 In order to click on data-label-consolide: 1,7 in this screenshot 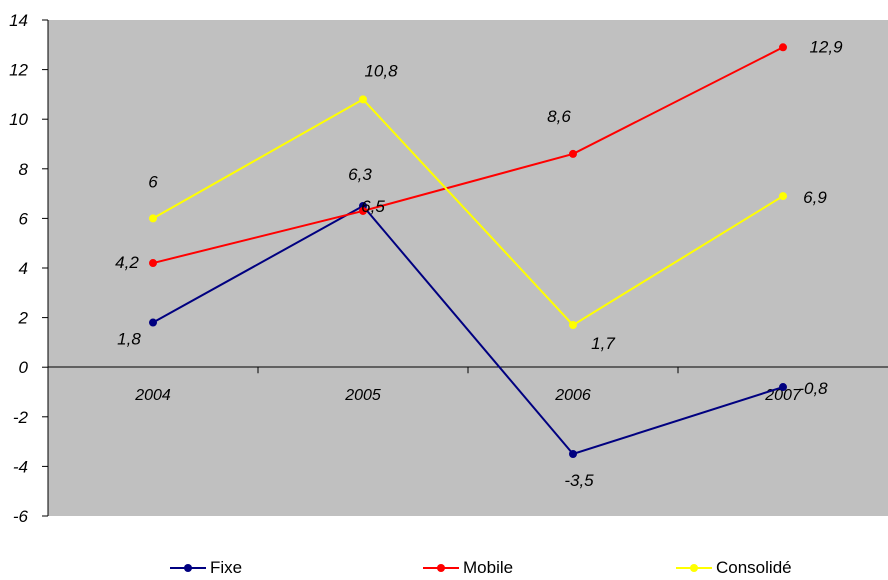, I will do `click(603, 343)`.